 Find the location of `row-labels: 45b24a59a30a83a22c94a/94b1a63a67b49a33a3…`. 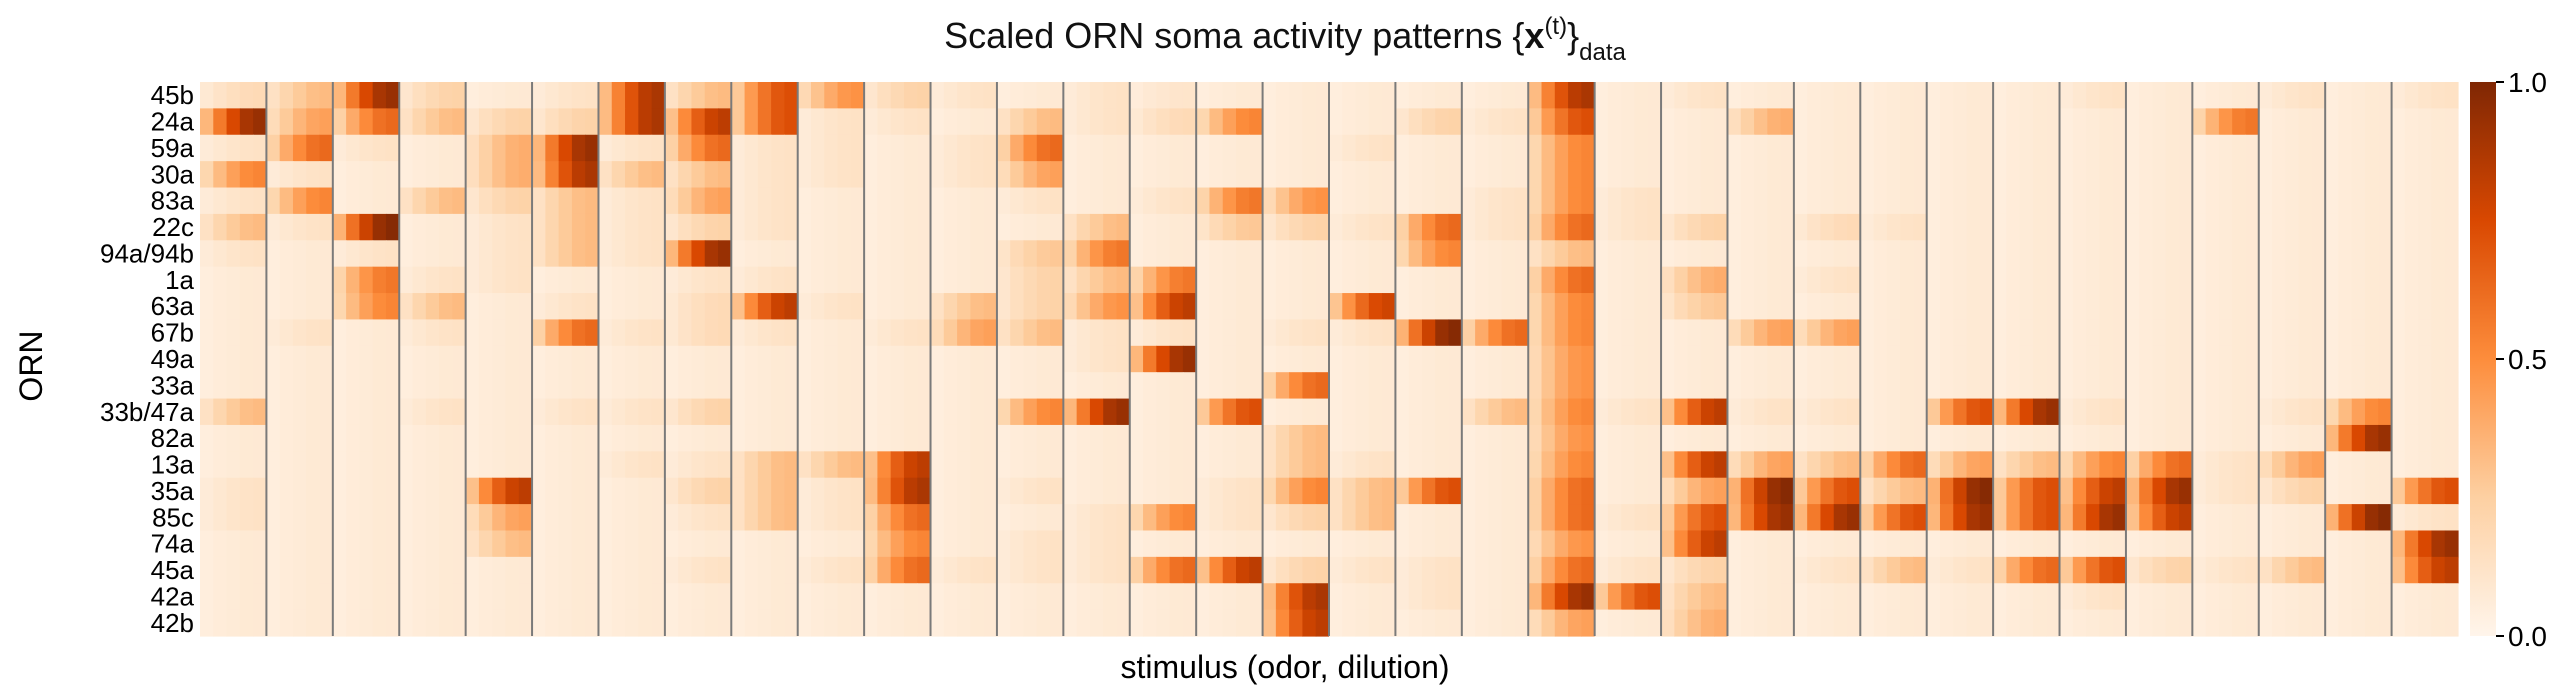

row-labels: 45b24a59a30a83a22c94a/94b1a63a67b49a33a3… is located at coordinates (147, 359).